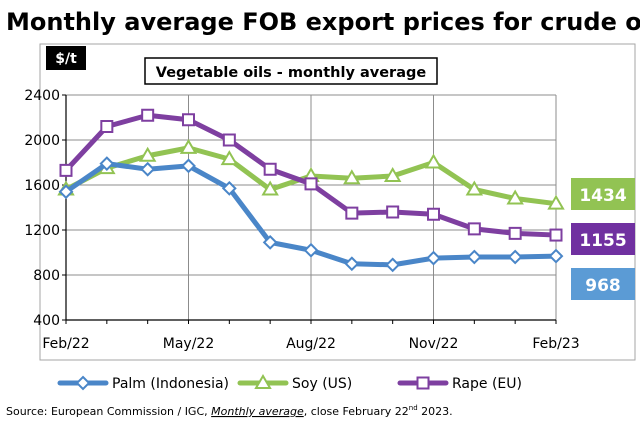 The height and width of the screenshot is (424, 640). What do you see at coordinates (322, 384) in the screenshot?
I see `legend-label: Soy (US)` at bounding box center [322, 384].